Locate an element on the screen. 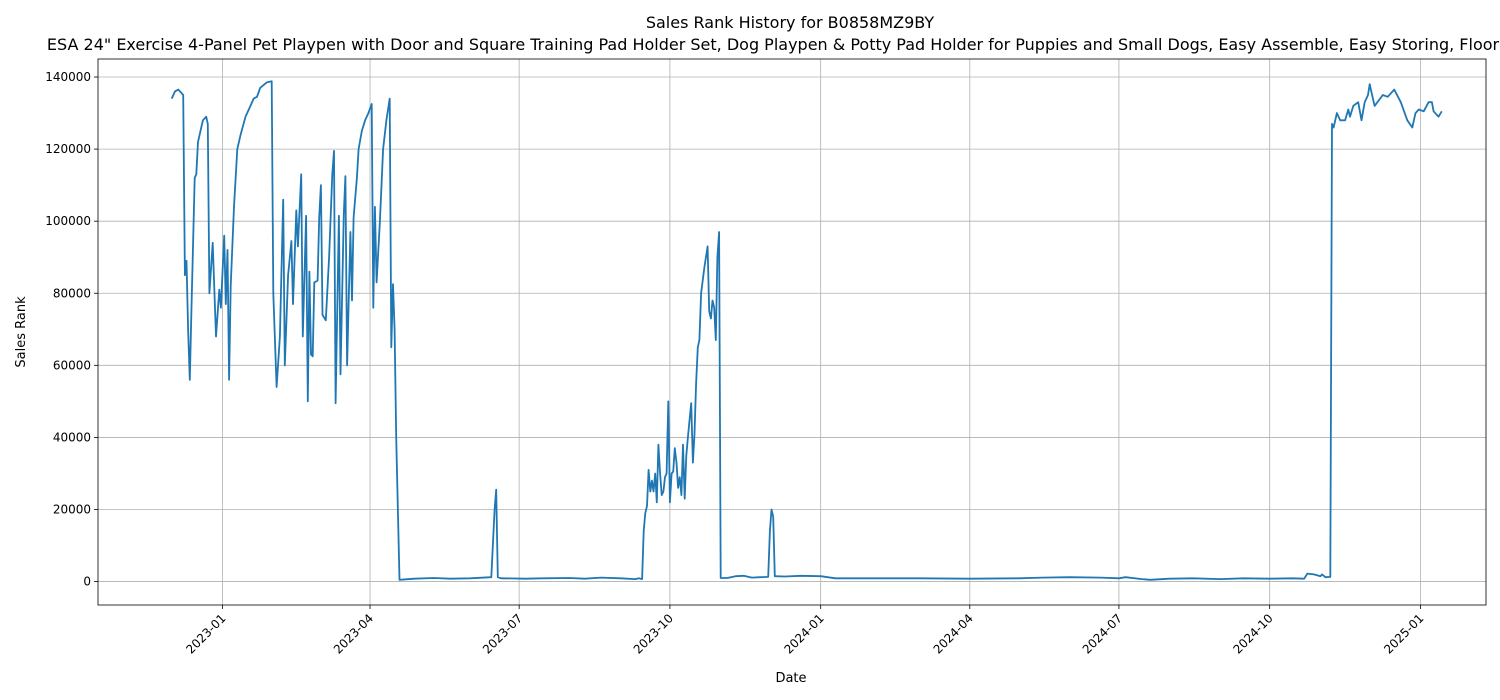 This screenshot has width=1500, height=700. y-tick-label: 100000 is located at coordinates (68, 221).